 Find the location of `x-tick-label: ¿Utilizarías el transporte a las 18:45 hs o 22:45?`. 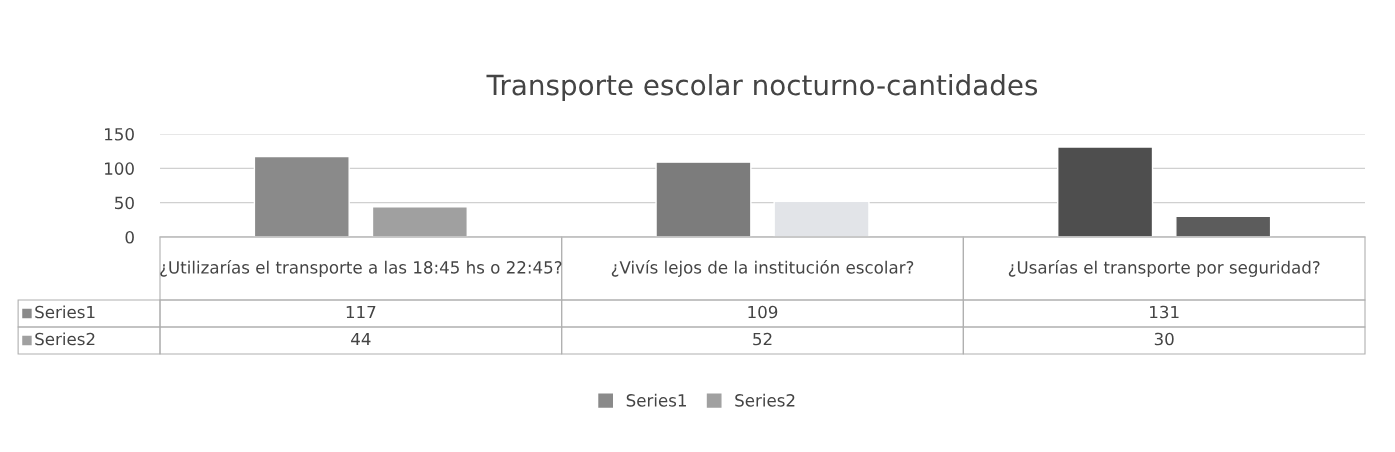

x-tick-label: ¿Utilizarías el transporte a las 18:45 hs o 22:45? is located at coordinates (361, 268).